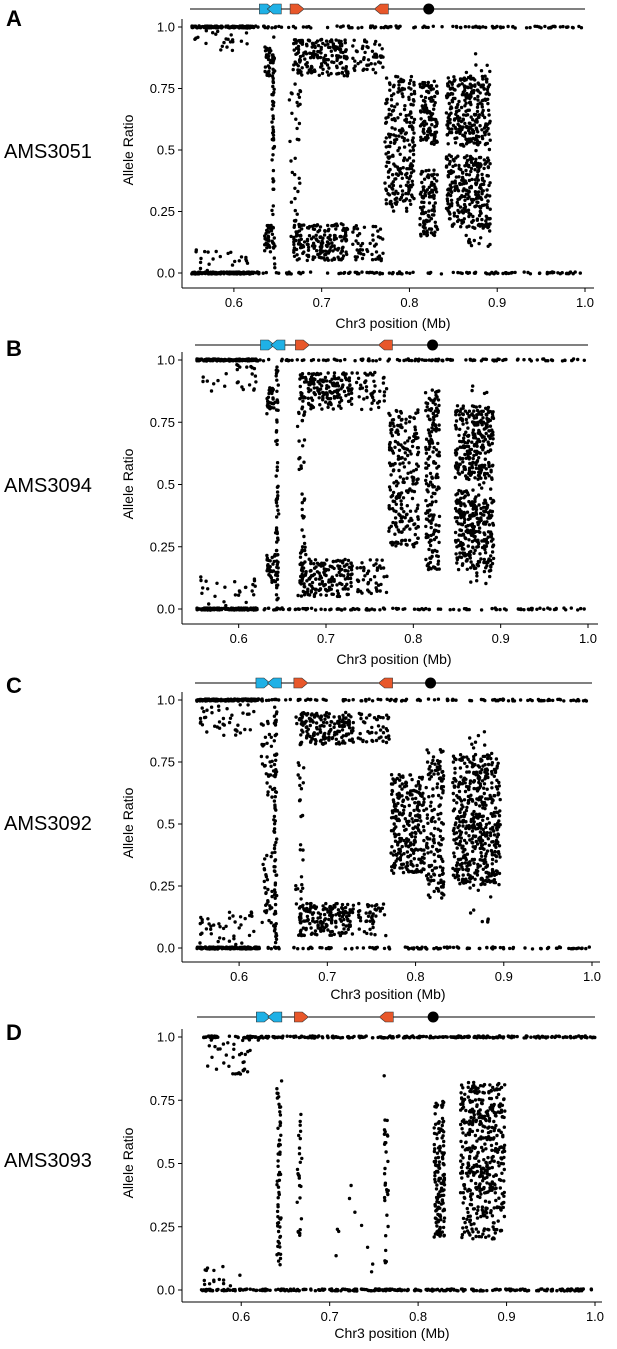 The image size is (617, 1349). I want to click on y-tick-label: 0.25, so click(162, 546).